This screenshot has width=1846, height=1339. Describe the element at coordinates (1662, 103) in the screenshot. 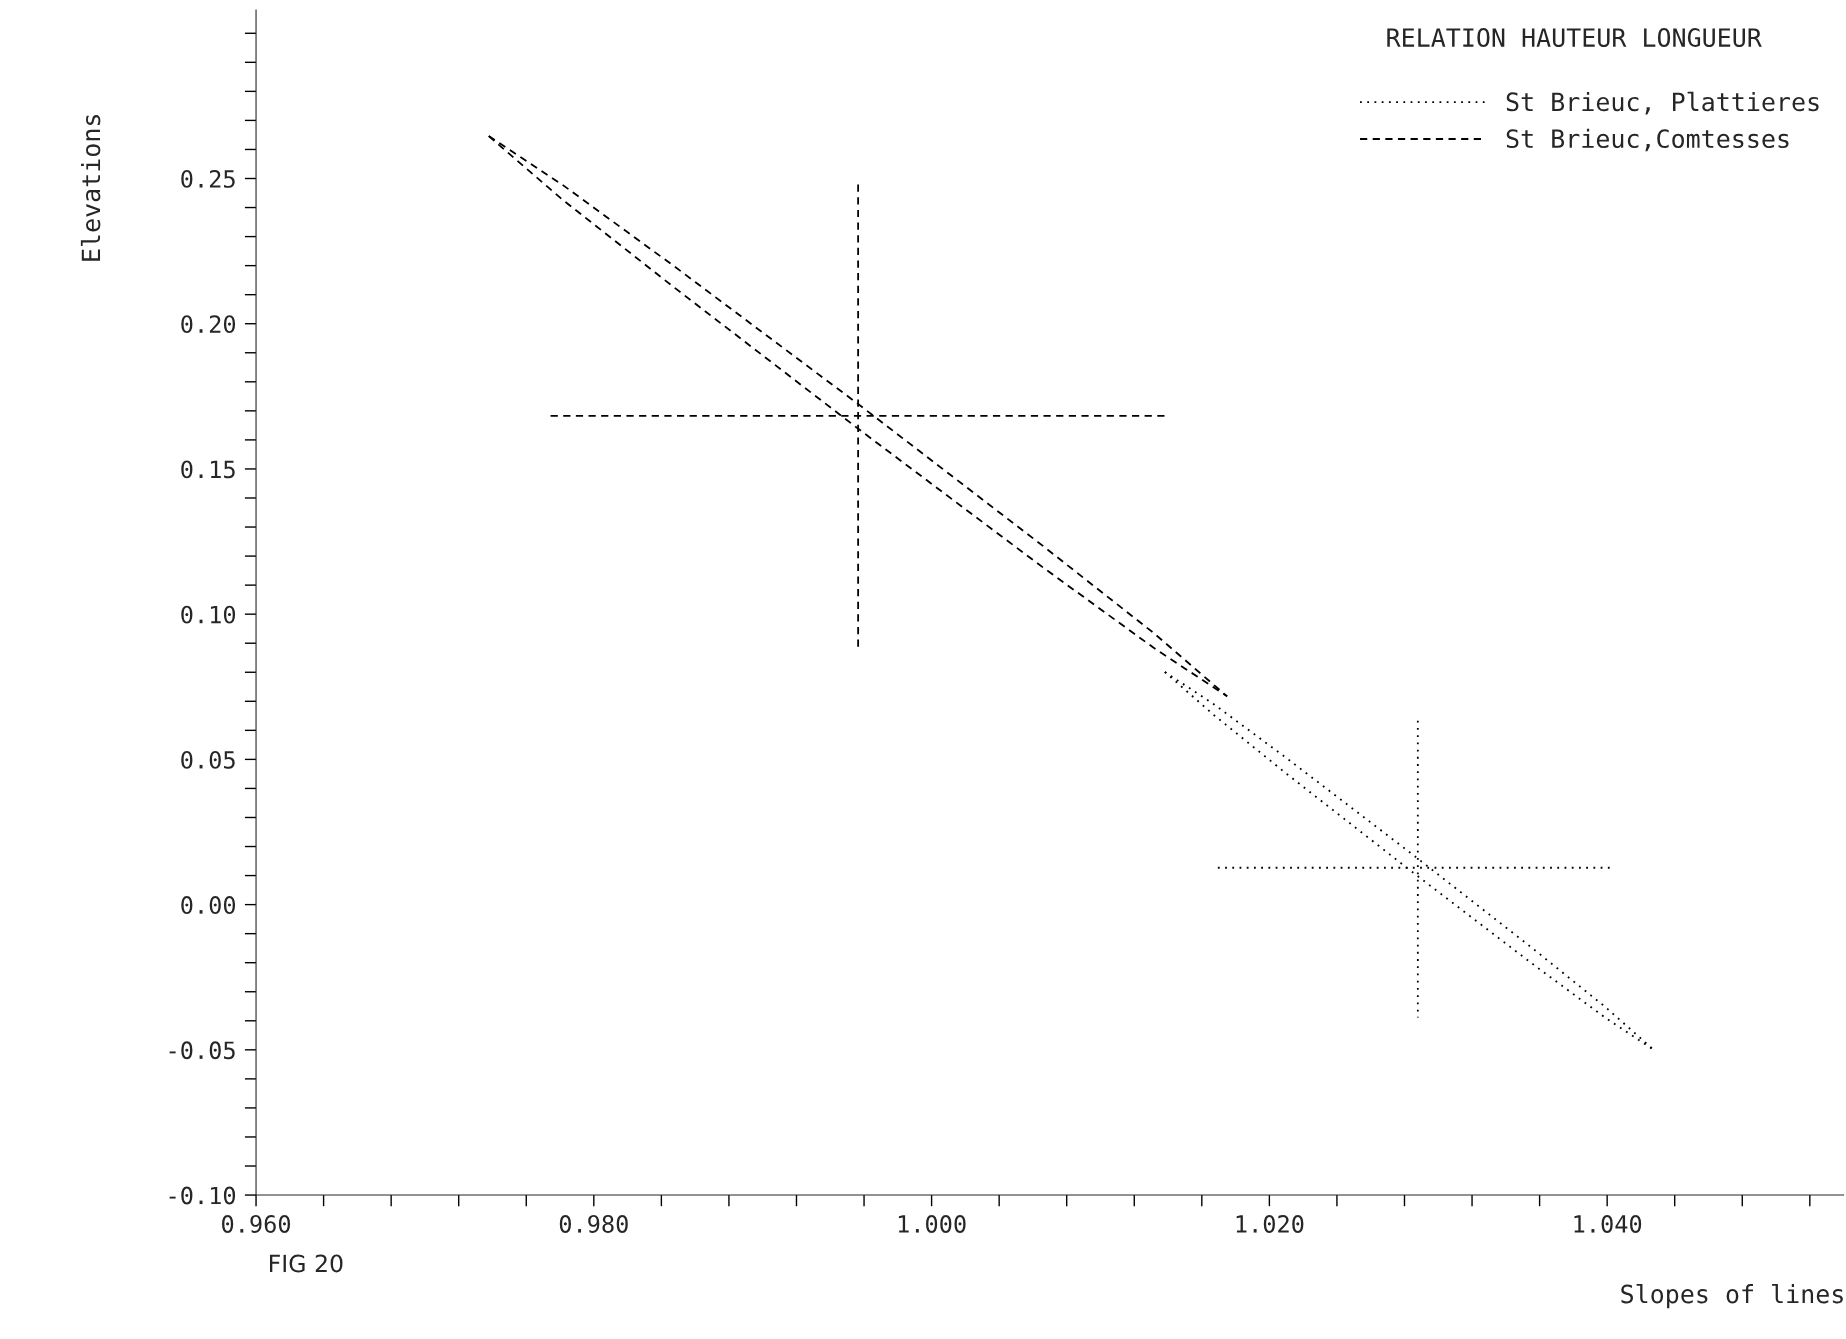

I see `legend-label: St Brieuc, Plattieres` at that location.